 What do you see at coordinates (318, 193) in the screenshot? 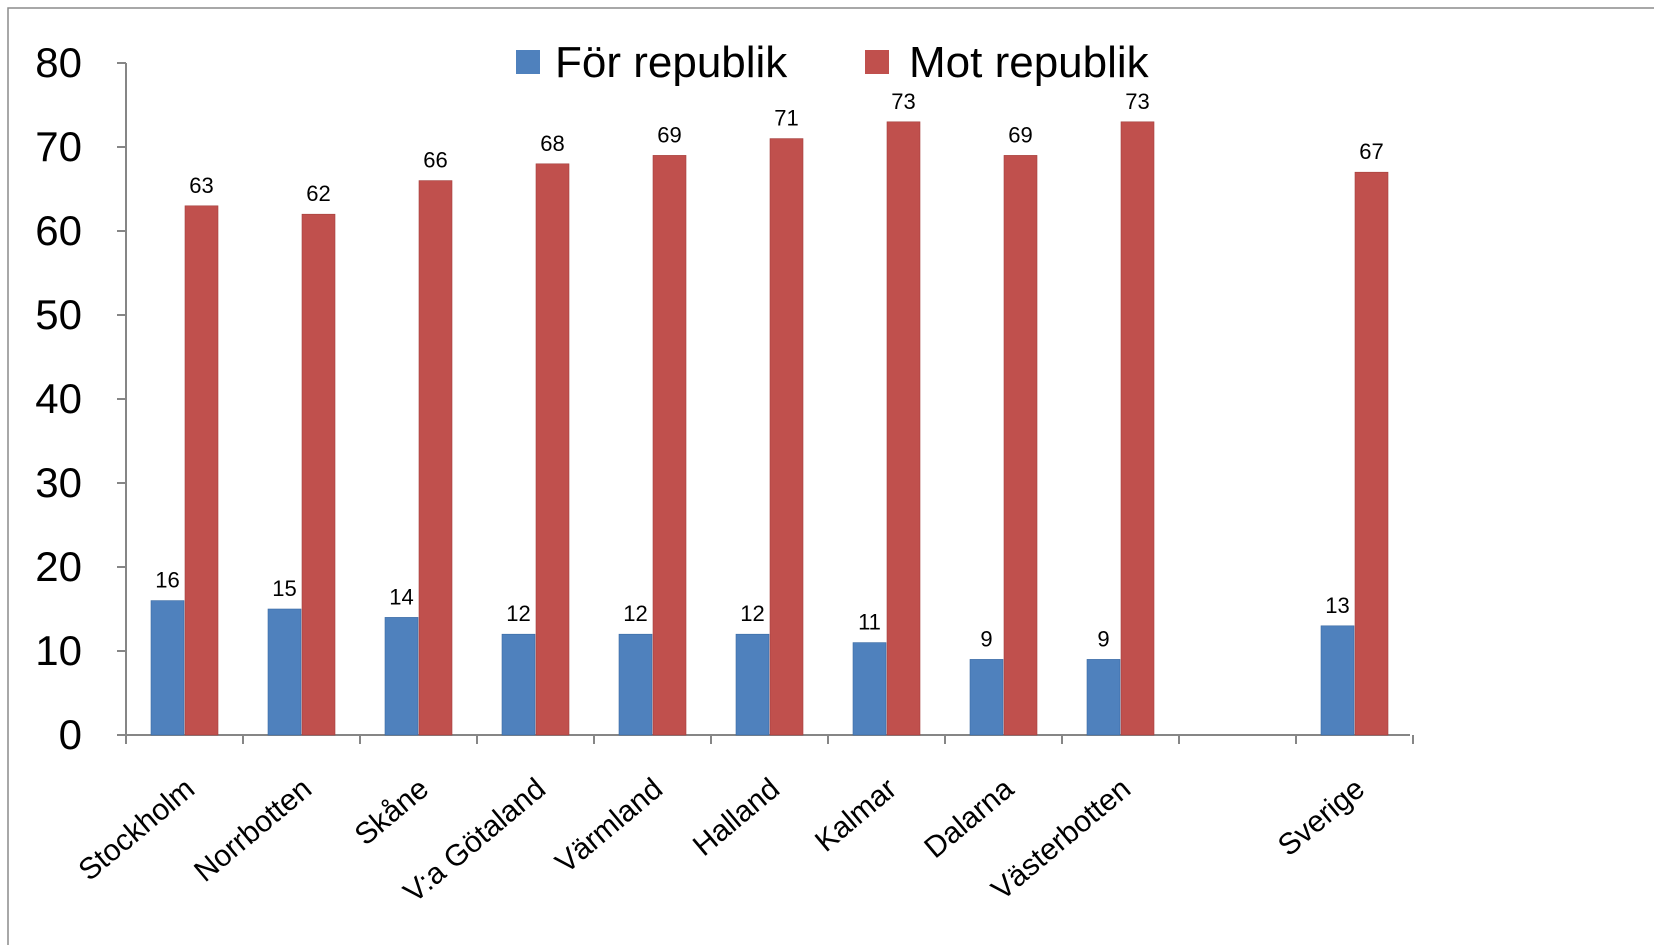
I see `data-label: 62` at bounding box center [318, 193].